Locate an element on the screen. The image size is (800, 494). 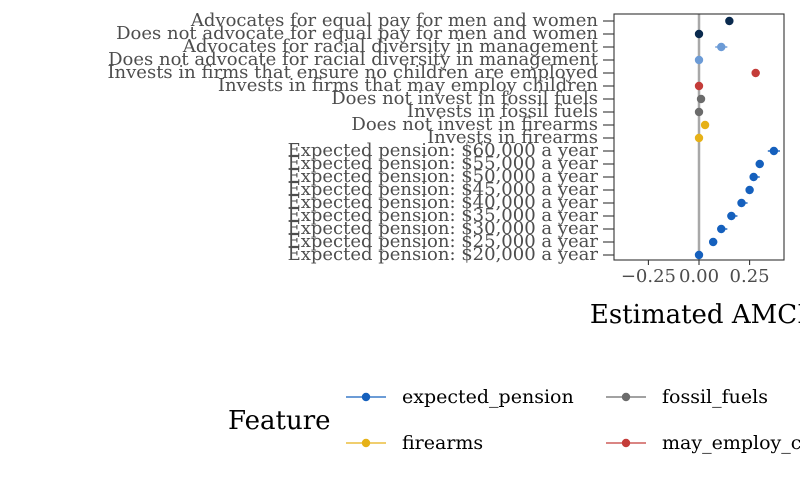
y-tick-label-invests-in-fossil-fuels: Invests in fossil fuels is located at coordinates (502, 111).